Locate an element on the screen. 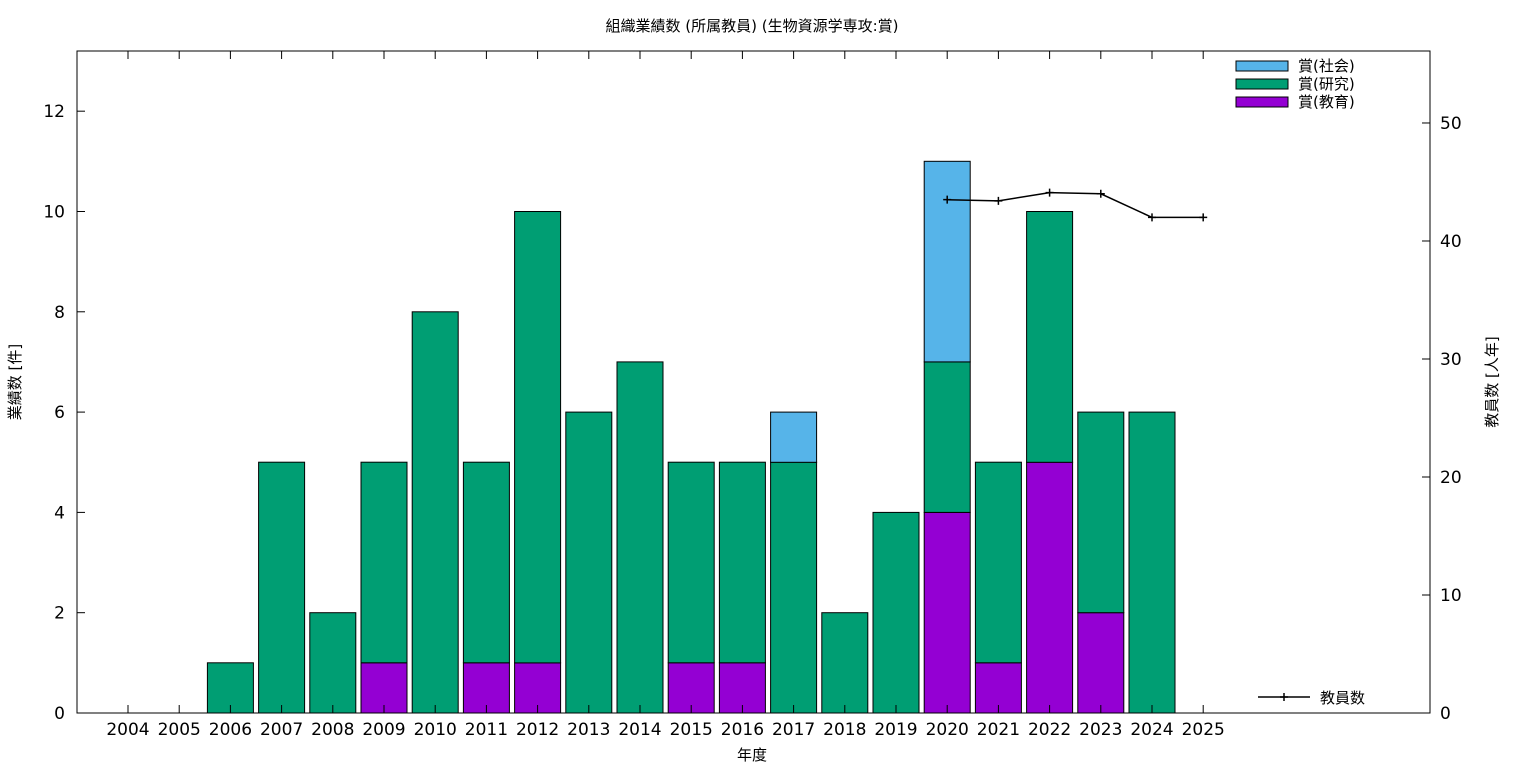 The image size is (1536, 768). x-tick-label: 2018 is located at coordinates (844, 730).